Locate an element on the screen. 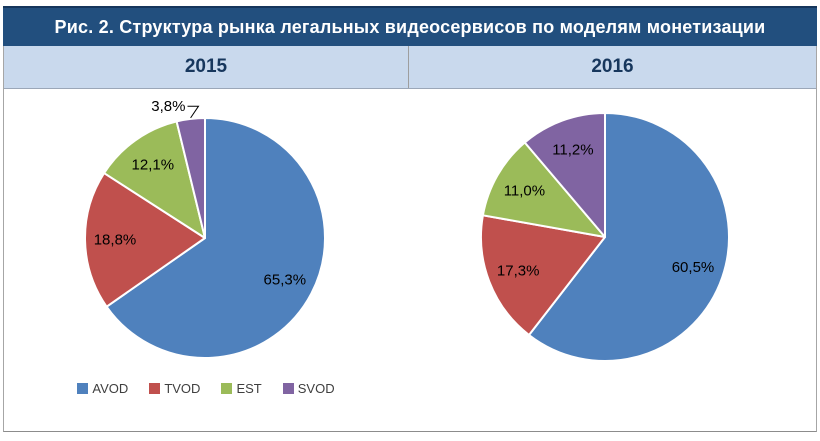 This screenshot has height=441, width=820. legend-swatch-svod is located at coordinates (288, 388).